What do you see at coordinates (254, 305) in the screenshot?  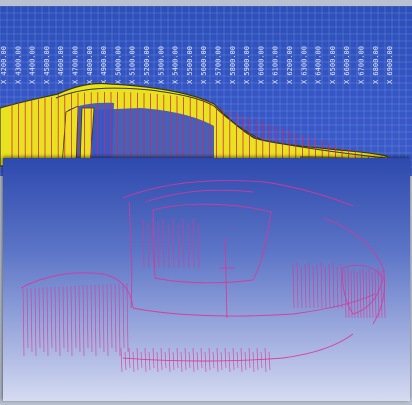 I see `wireframe-tail` at bounding box center [254, 305].